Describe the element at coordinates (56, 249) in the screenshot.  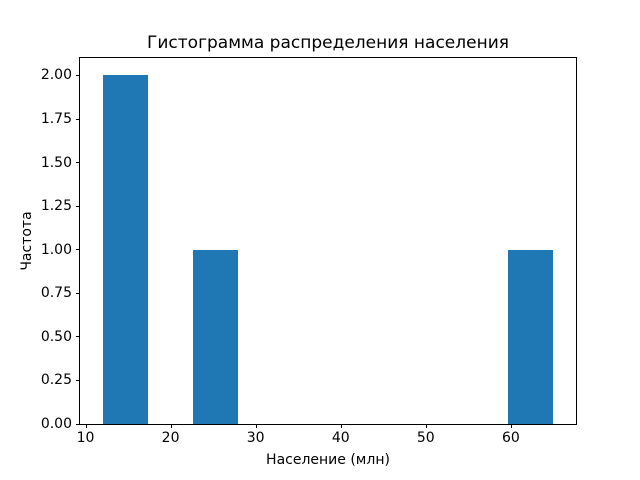
I see `y-tick-label: 1.00` at that location.